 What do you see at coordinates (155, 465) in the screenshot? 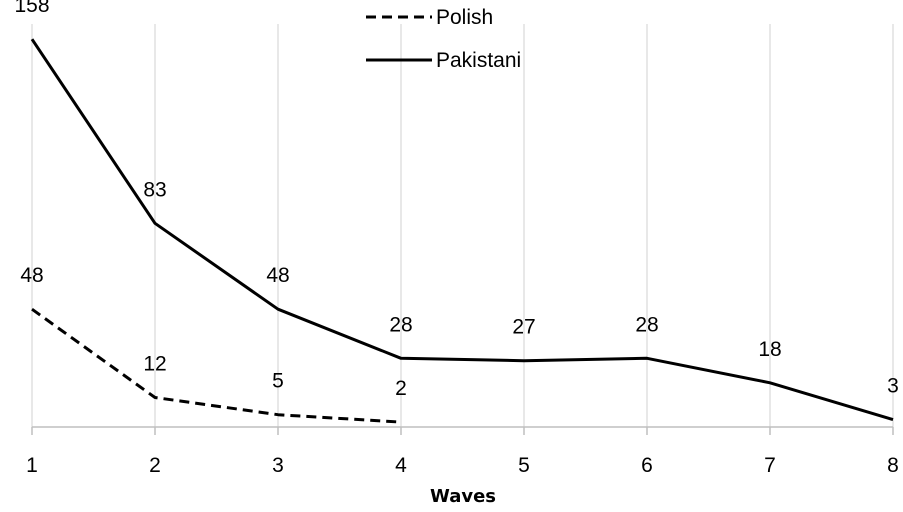
I see `x-tick-label: 2` at bounding box center [155, 465].